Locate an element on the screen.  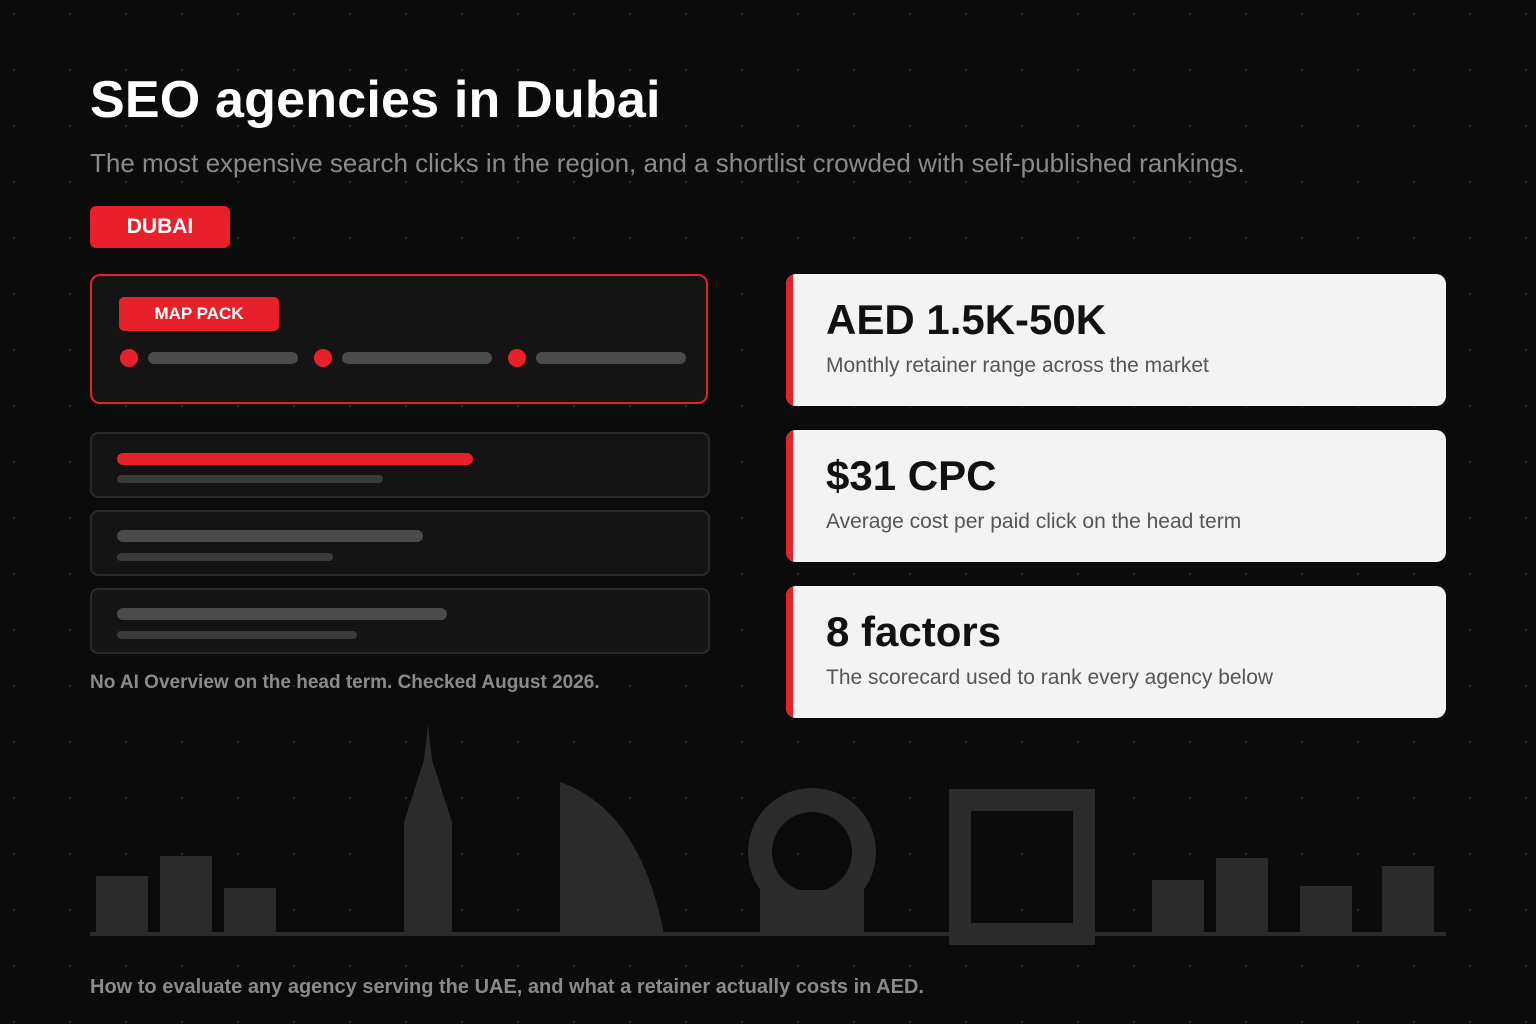
page-title: SEO agencies in Dubai is located at coordinates (375, 100).